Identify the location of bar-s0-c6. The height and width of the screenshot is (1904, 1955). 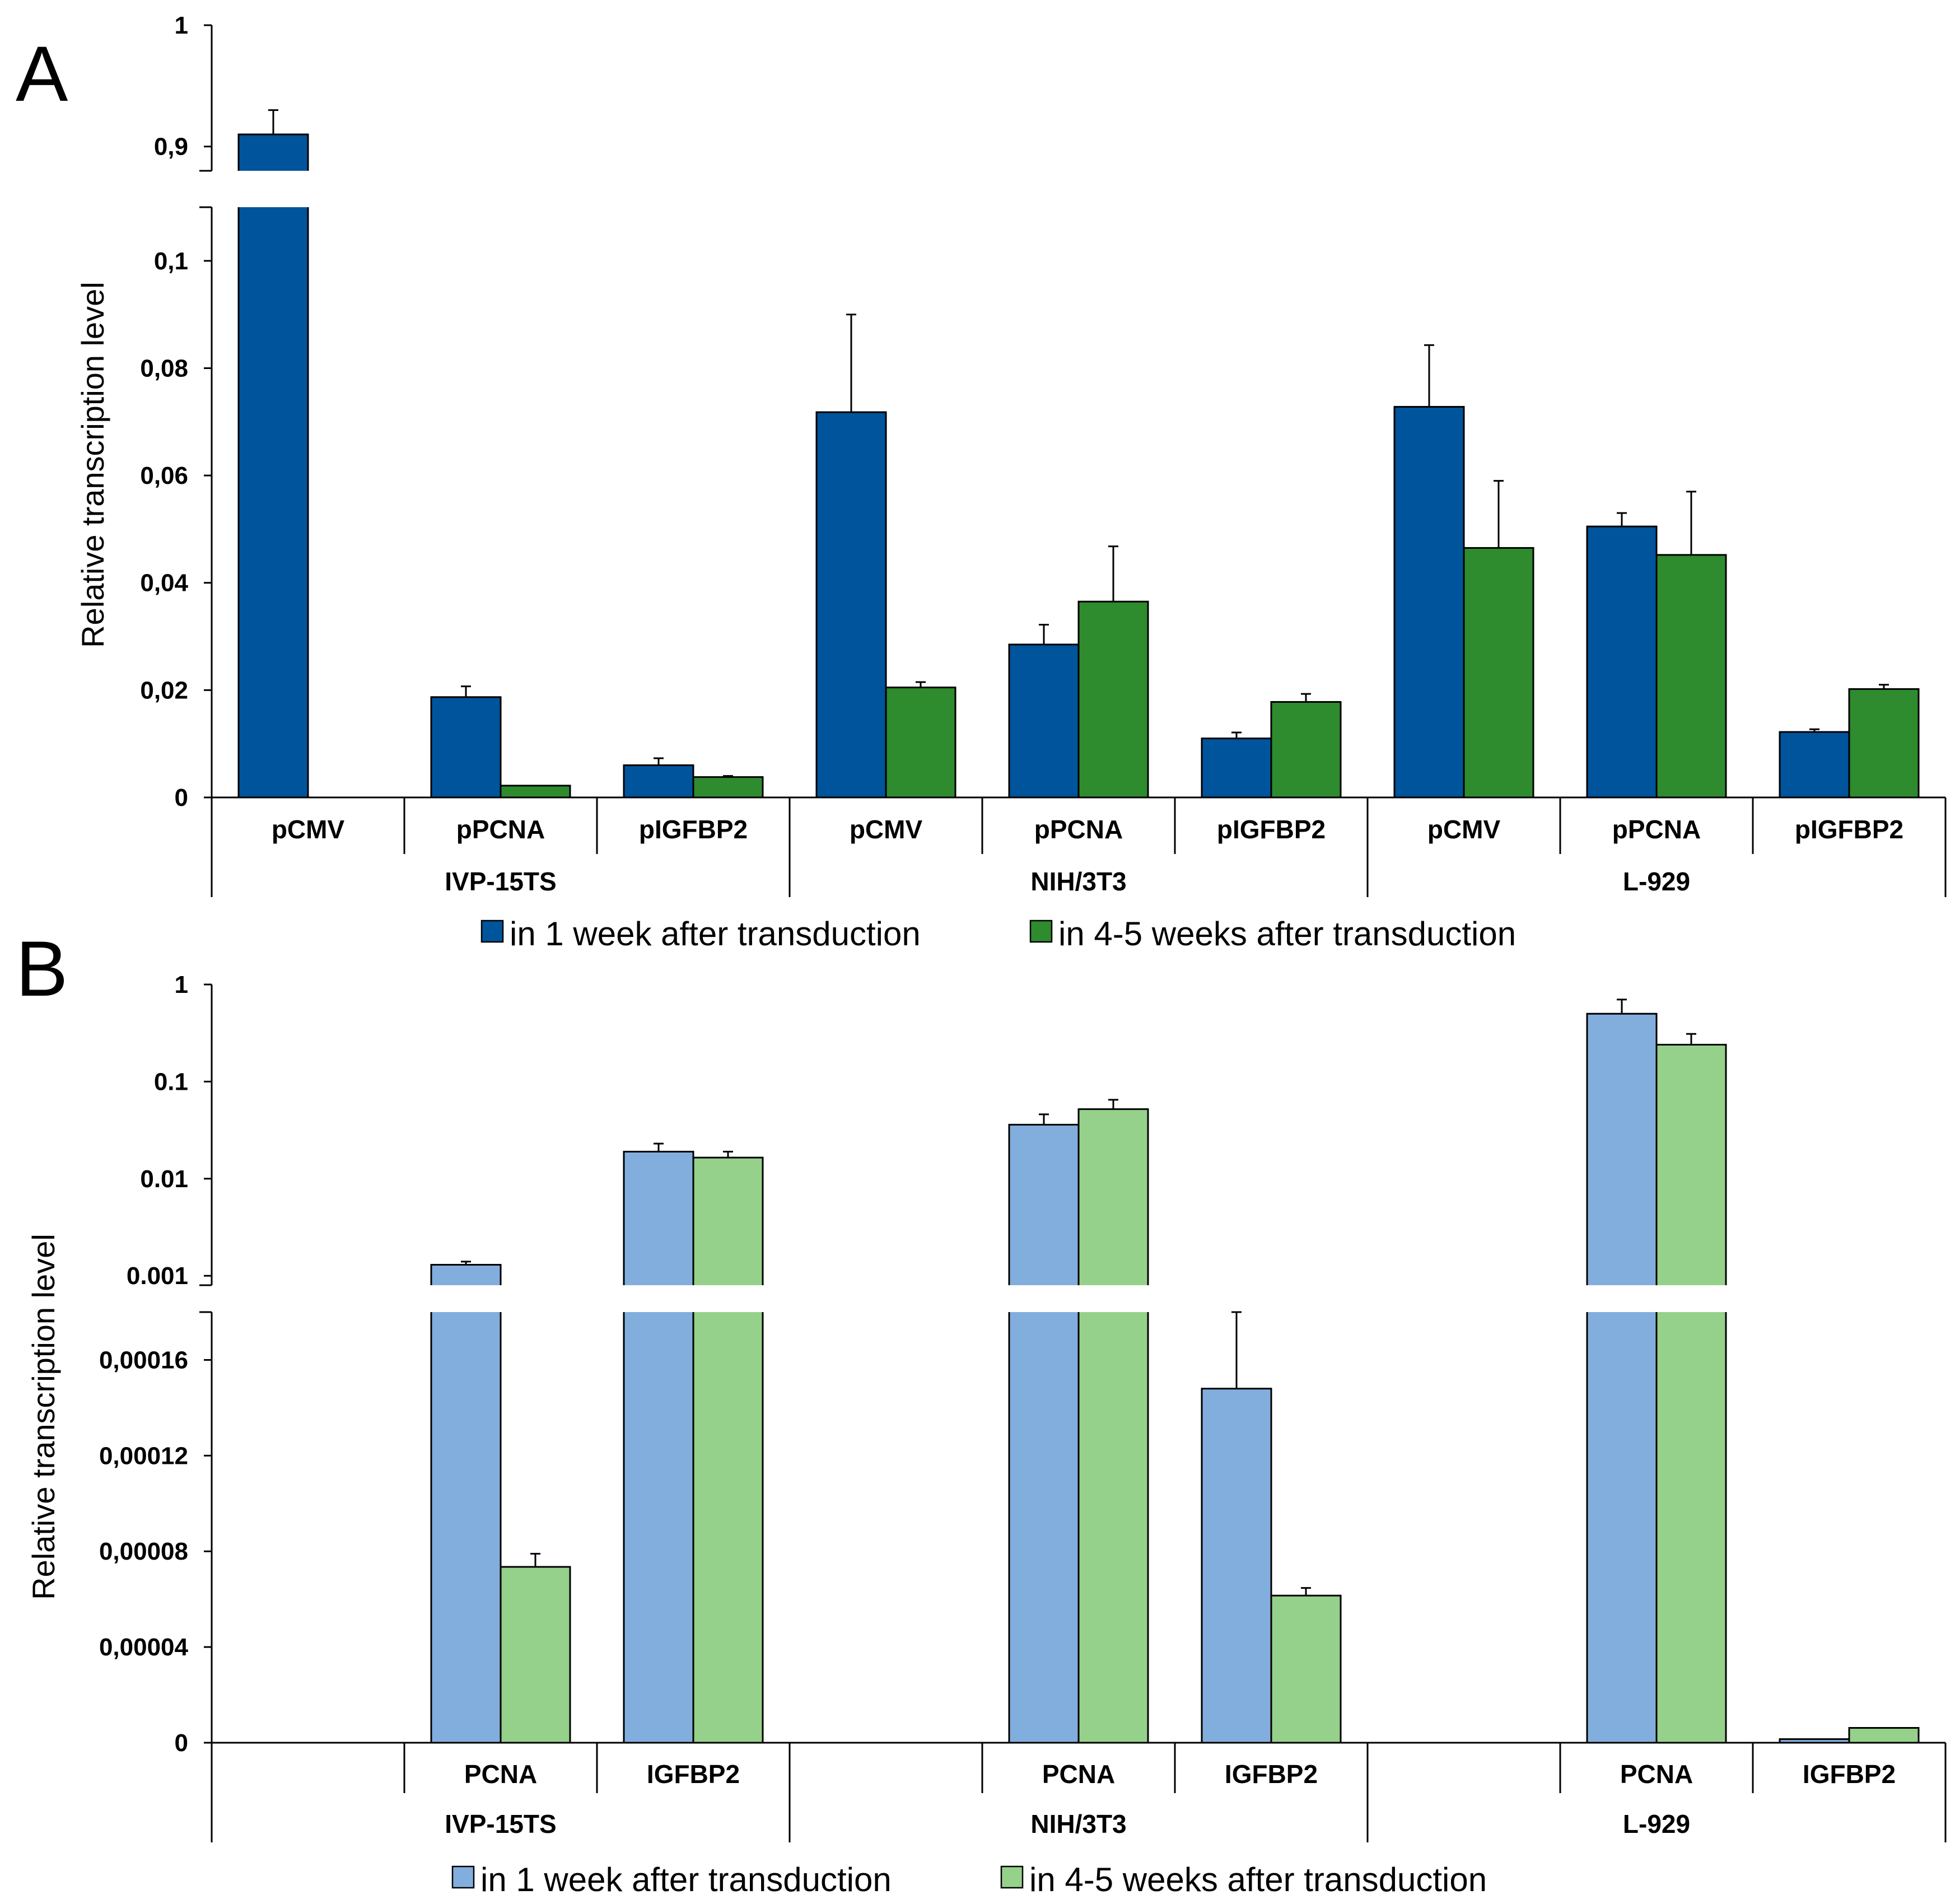
(1429, 602).